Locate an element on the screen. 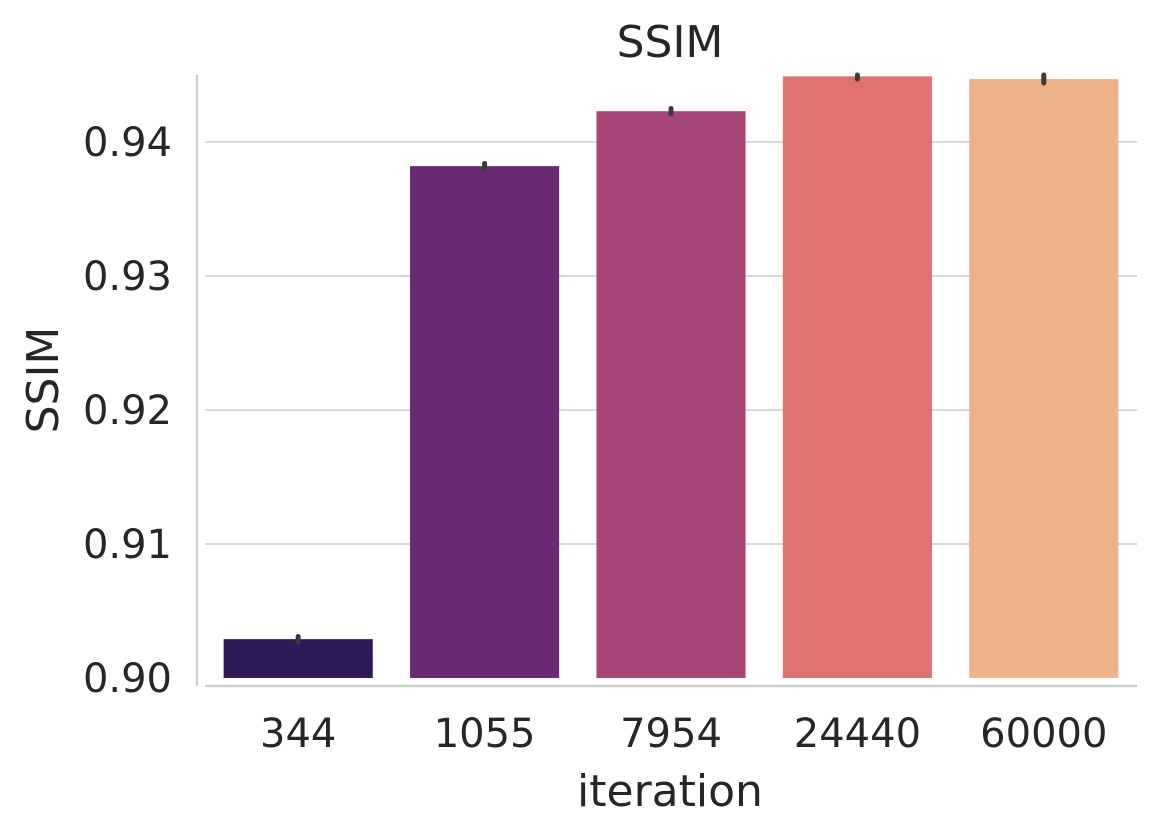  x-tick-label-60000: 60000 is located at coordinates (1043, 734).